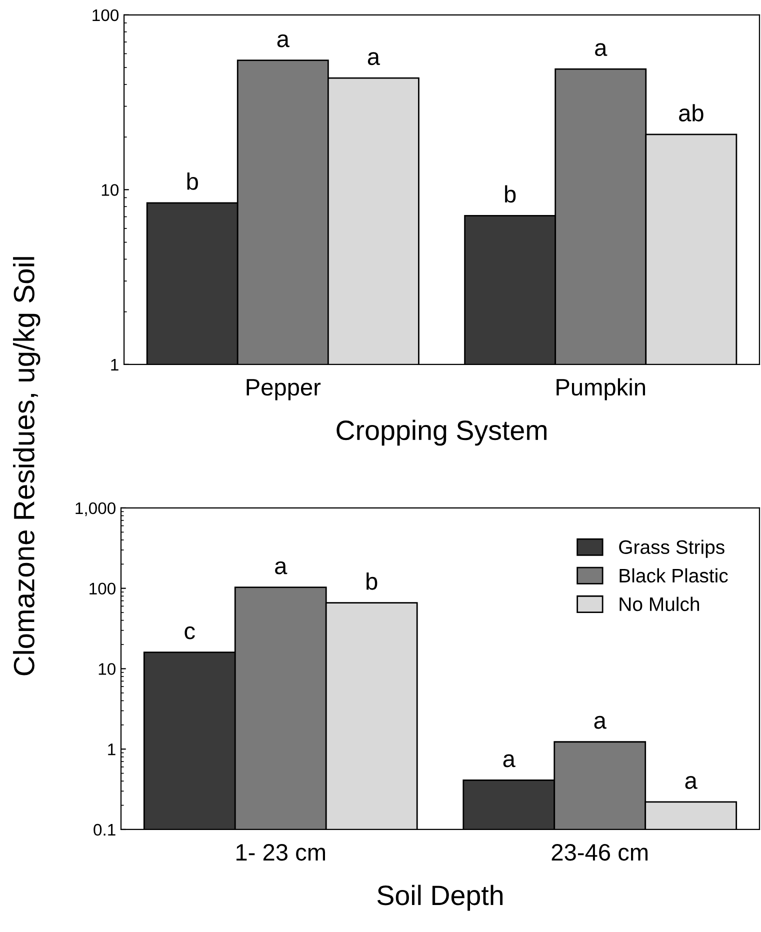 This screenshot has width=761, height=932. Describe the element at coordinates (283, 389) in the screenshot. I see `x-tick-label: Pepper` at that location.